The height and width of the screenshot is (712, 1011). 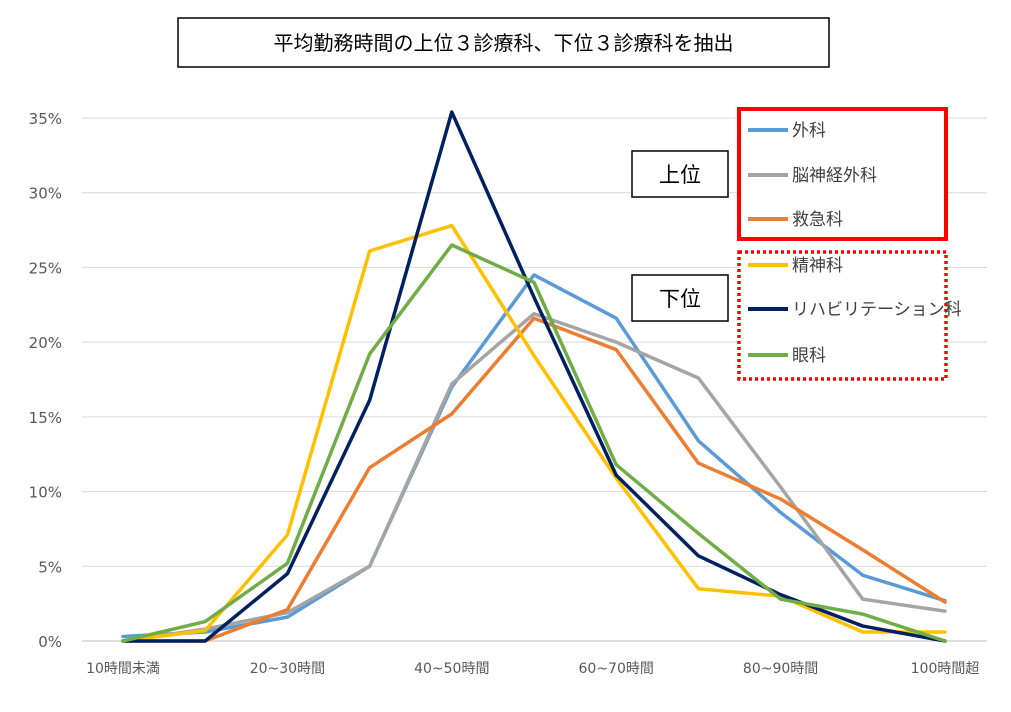 What do you see at coordinates (532, 669) in the screenshot?
I see `x-axis-tick-labels: 10時間未満 20~30時間 40~50時間 60~70時間 80~90時間 100時間超` at bounding box center [532, 669].